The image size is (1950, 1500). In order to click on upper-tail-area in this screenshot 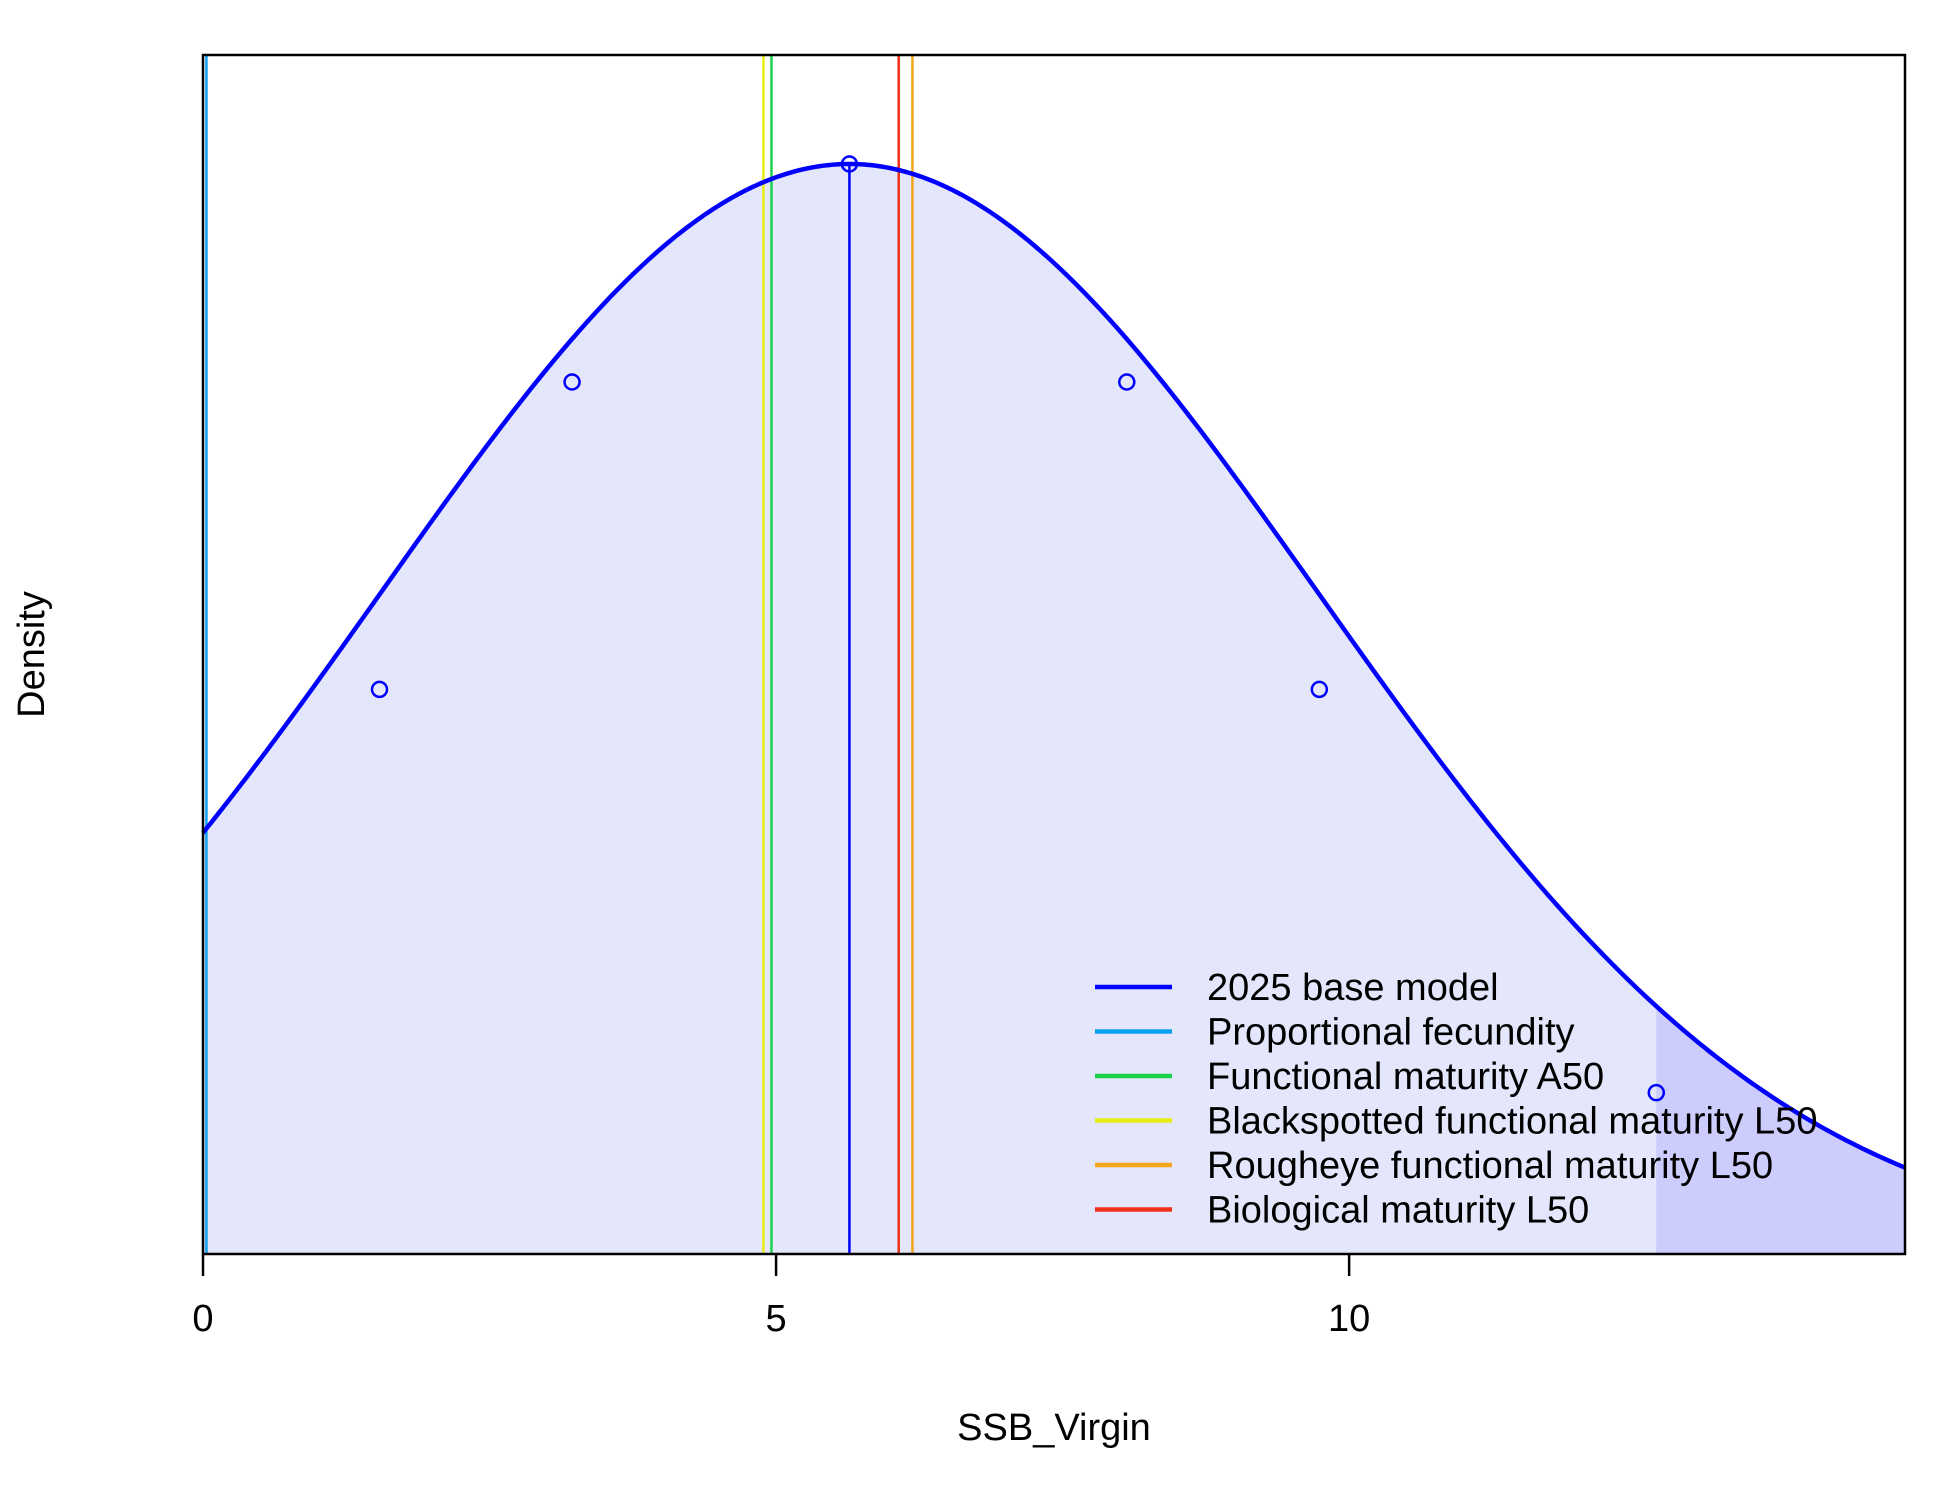, I will do `click(1780, 1130)`.